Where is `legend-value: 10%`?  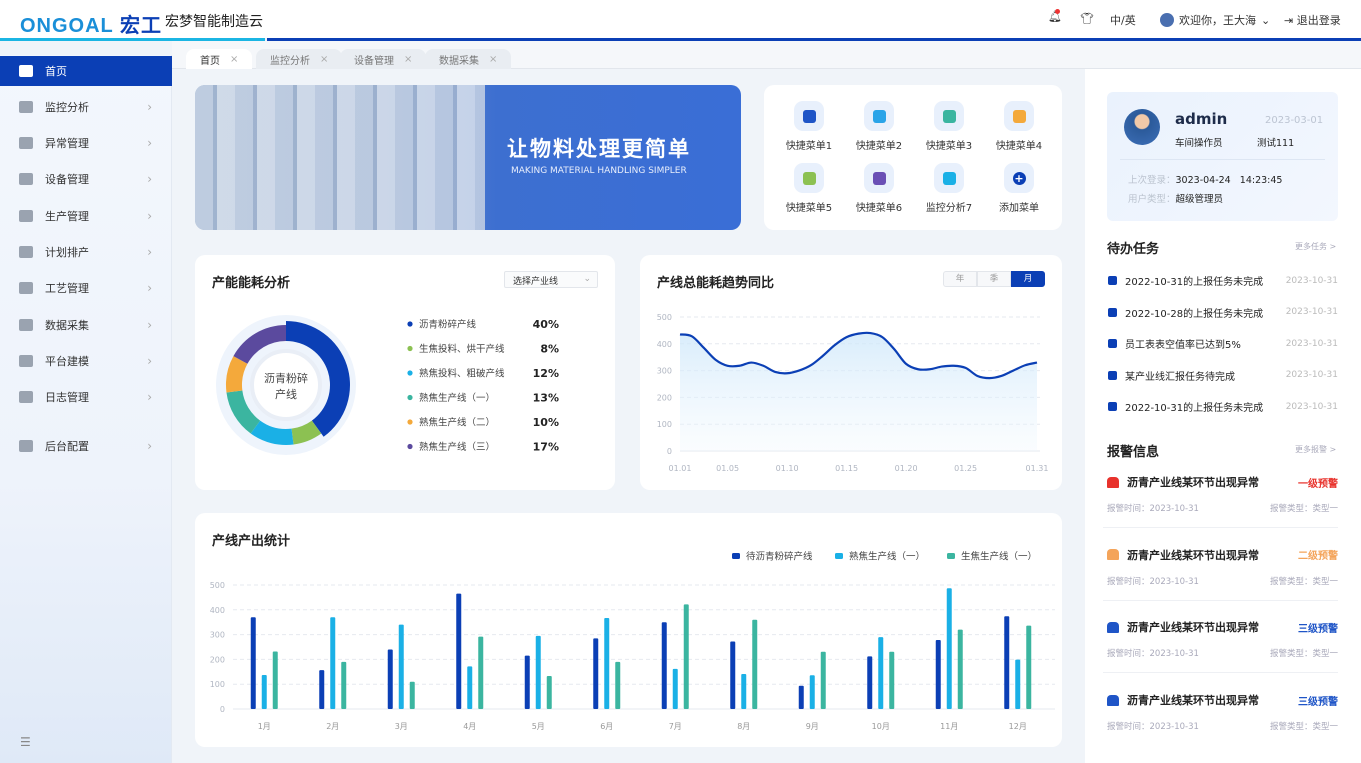
legend-value: 10% is located at coordinates (546, 422).